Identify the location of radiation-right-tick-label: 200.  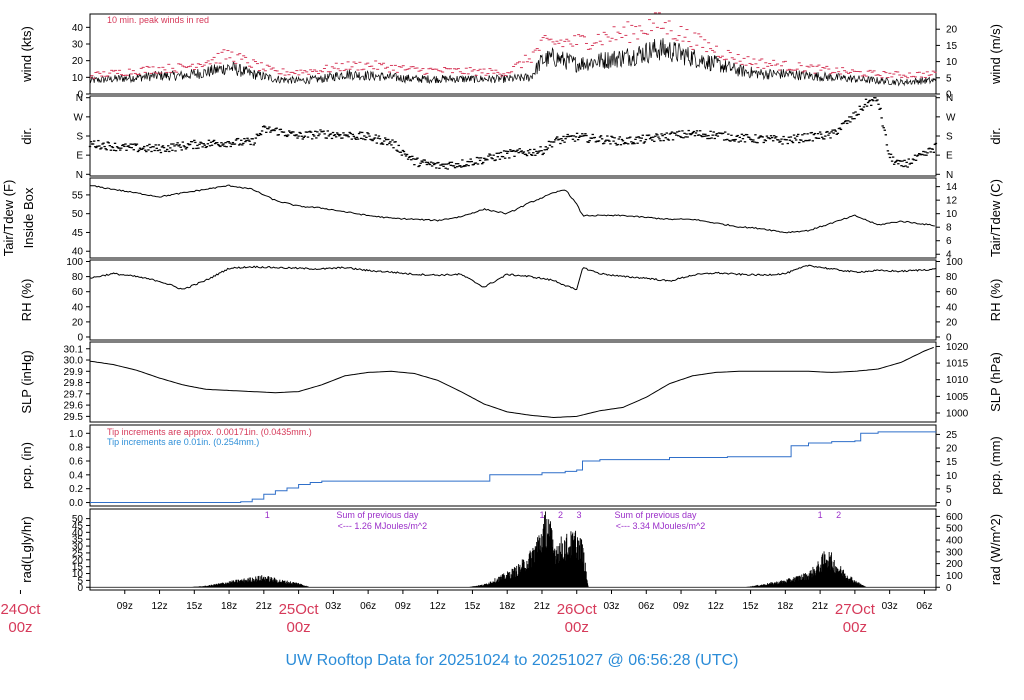
(954, 564).